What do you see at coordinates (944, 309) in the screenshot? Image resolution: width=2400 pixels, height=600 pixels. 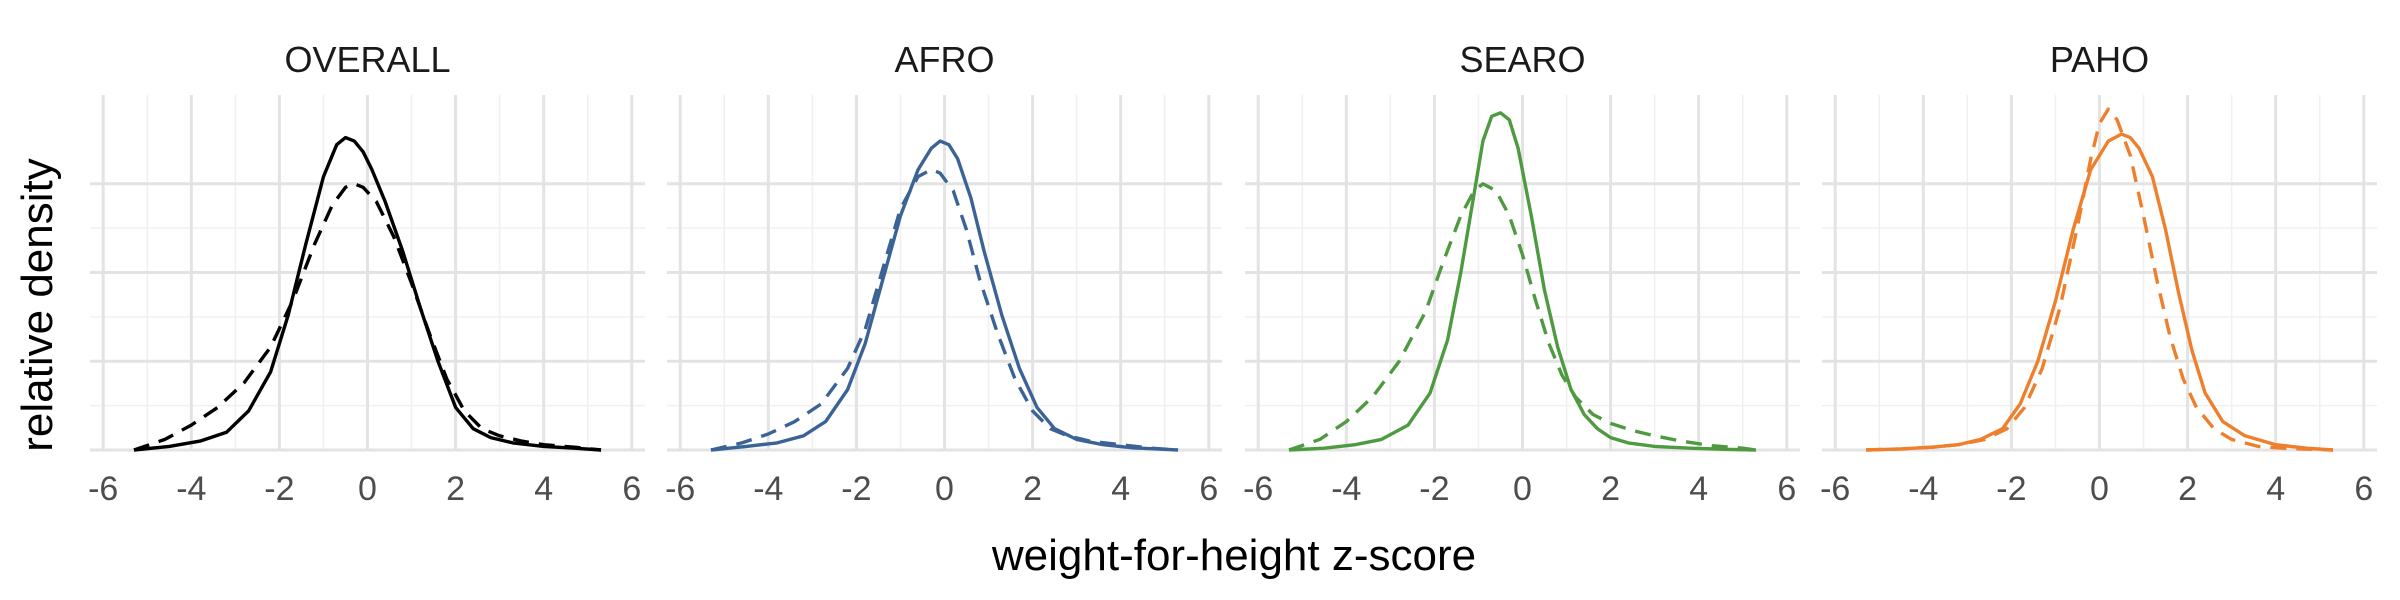 I see `density-curve-dashed-afro` at bounding box center [944, 309].